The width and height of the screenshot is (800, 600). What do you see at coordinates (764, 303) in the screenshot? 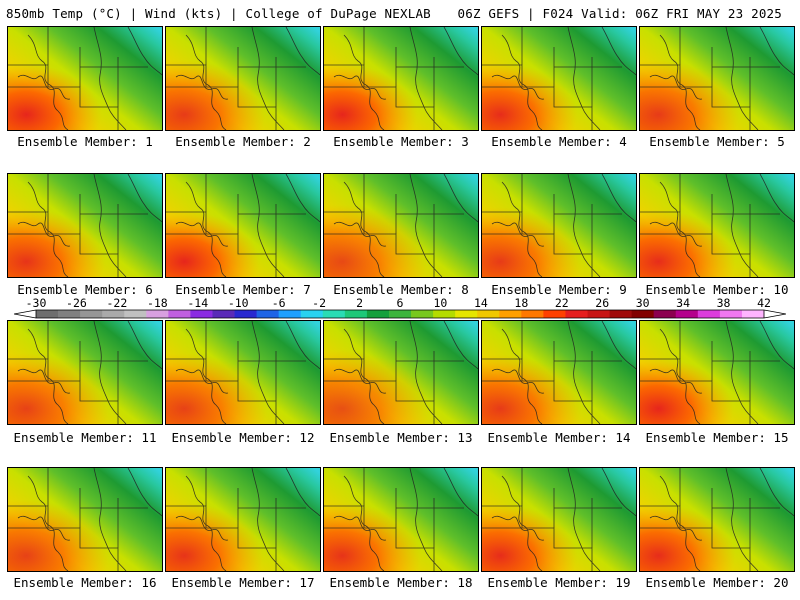
I see `colorbar-tick-label: 42` at bounding box center [764, 303].